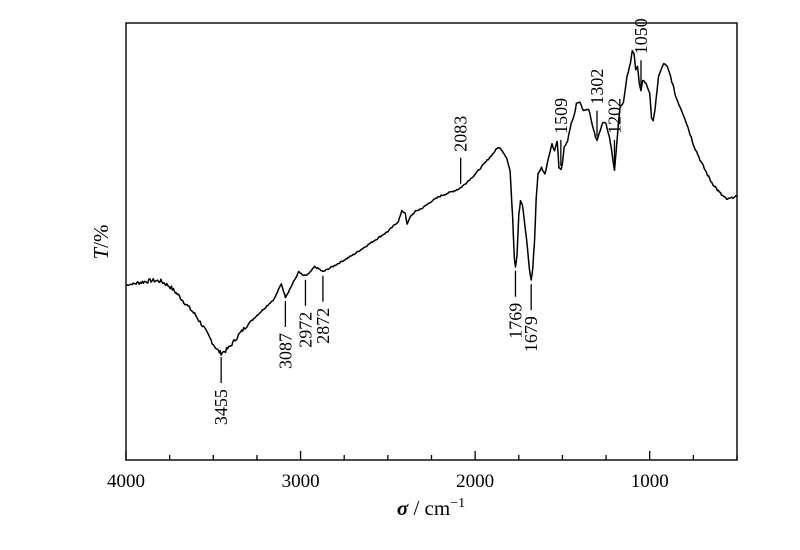  What do you see at coordinates (101, 235) in the screenshot?
I see `y-axis-title-unit: /%` at bounding box center [101, 235].